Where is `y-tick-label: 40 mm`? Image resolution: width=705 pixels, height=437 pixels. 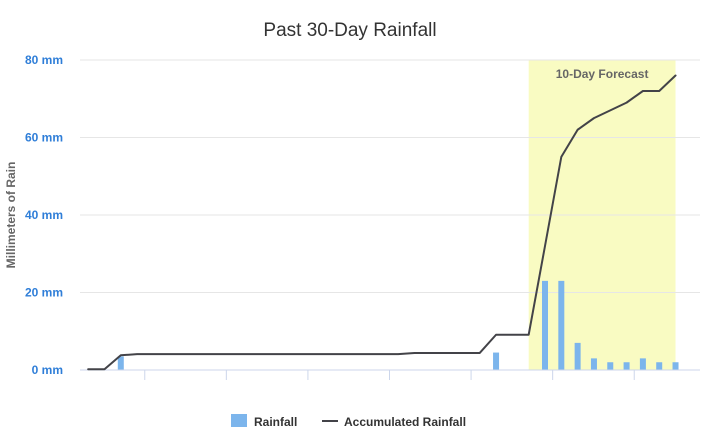
y-tick-label: 40 mm is located at coordinates (44, 215).